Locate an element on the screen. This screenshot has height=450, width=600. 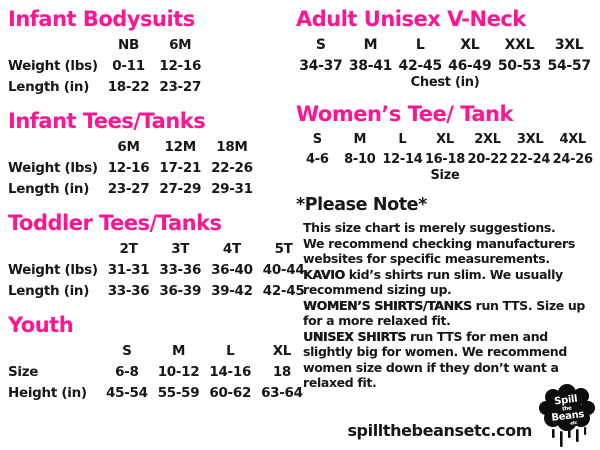
size-value: 31-31 is located at coordinates (128, 269).